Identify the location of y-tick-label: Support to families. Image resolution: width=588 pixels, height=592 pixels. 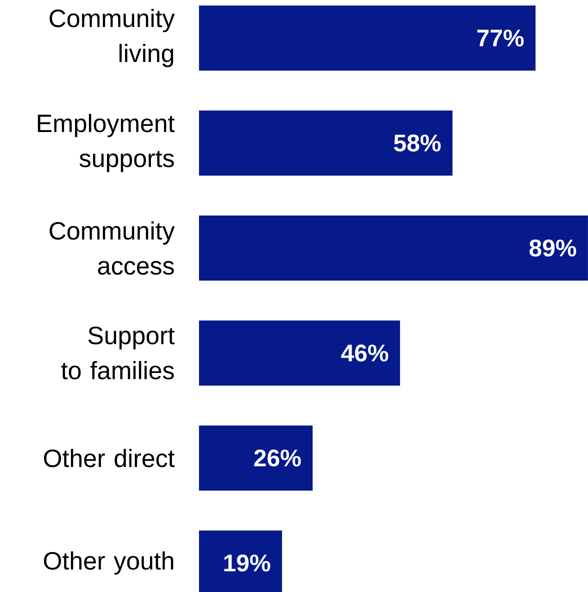
(118, 353).